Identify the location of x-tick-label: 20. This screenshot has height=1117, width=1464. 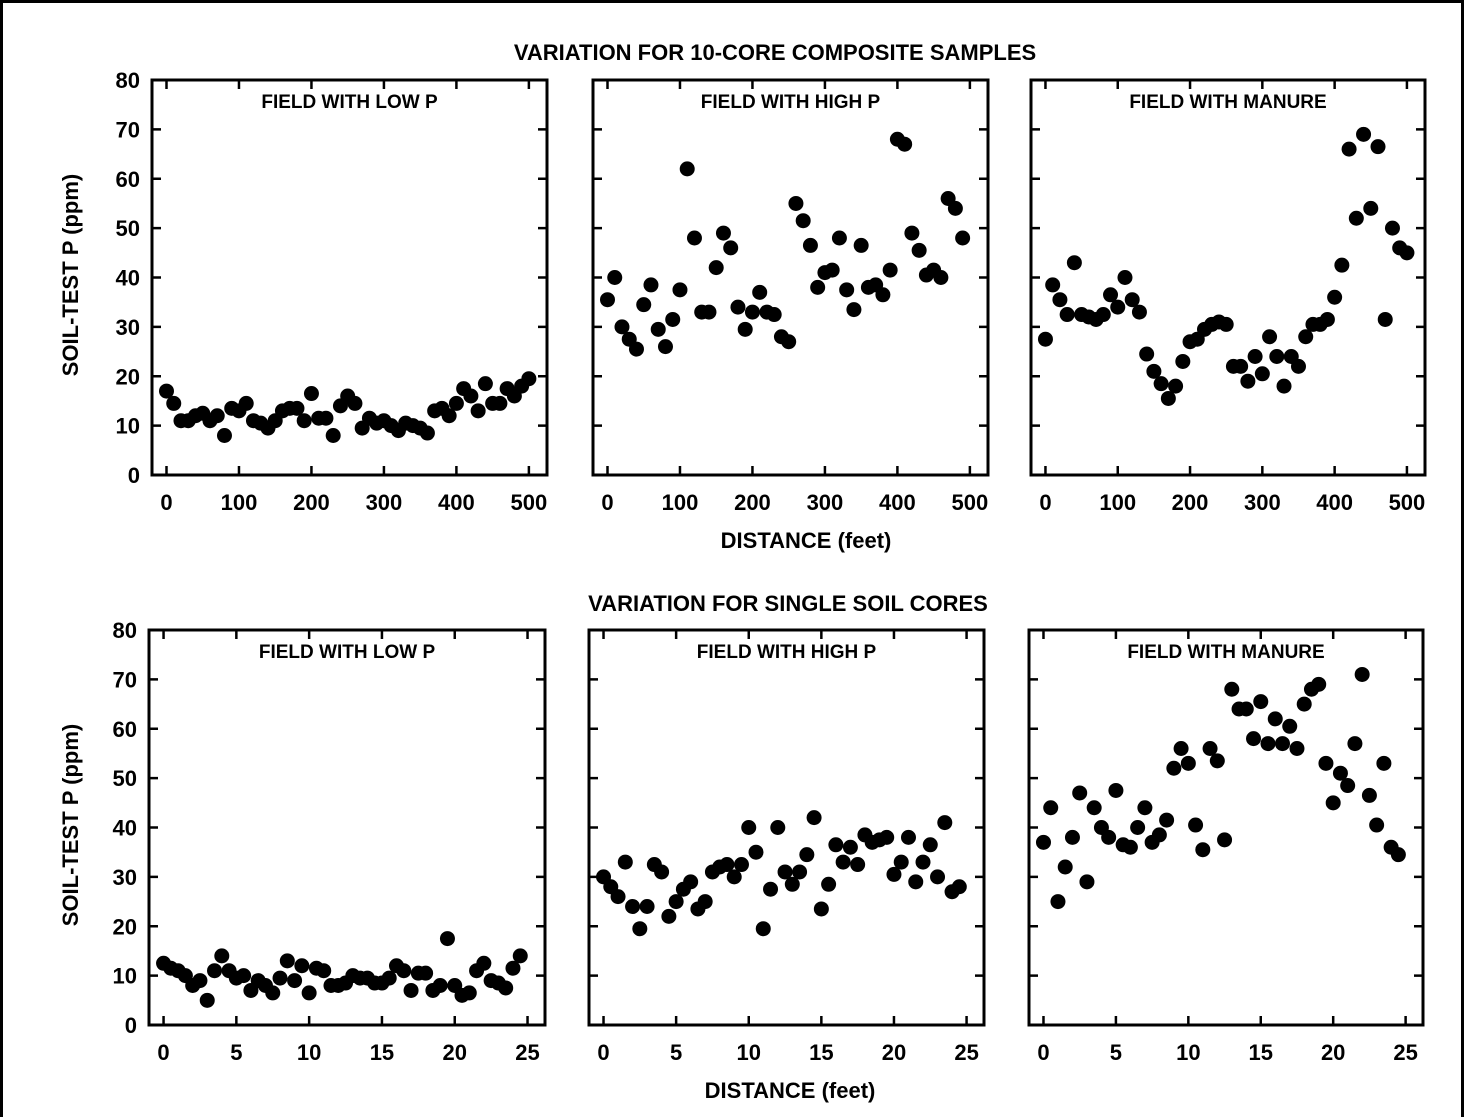
(1333, 1052).